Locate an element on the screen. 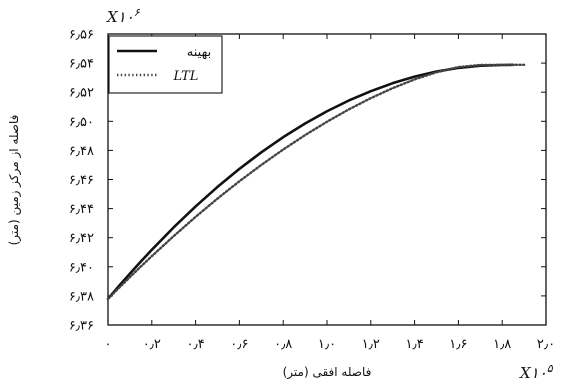  x-axis-title: فاصله افقی (متر) is located at coordinates (327, 372).